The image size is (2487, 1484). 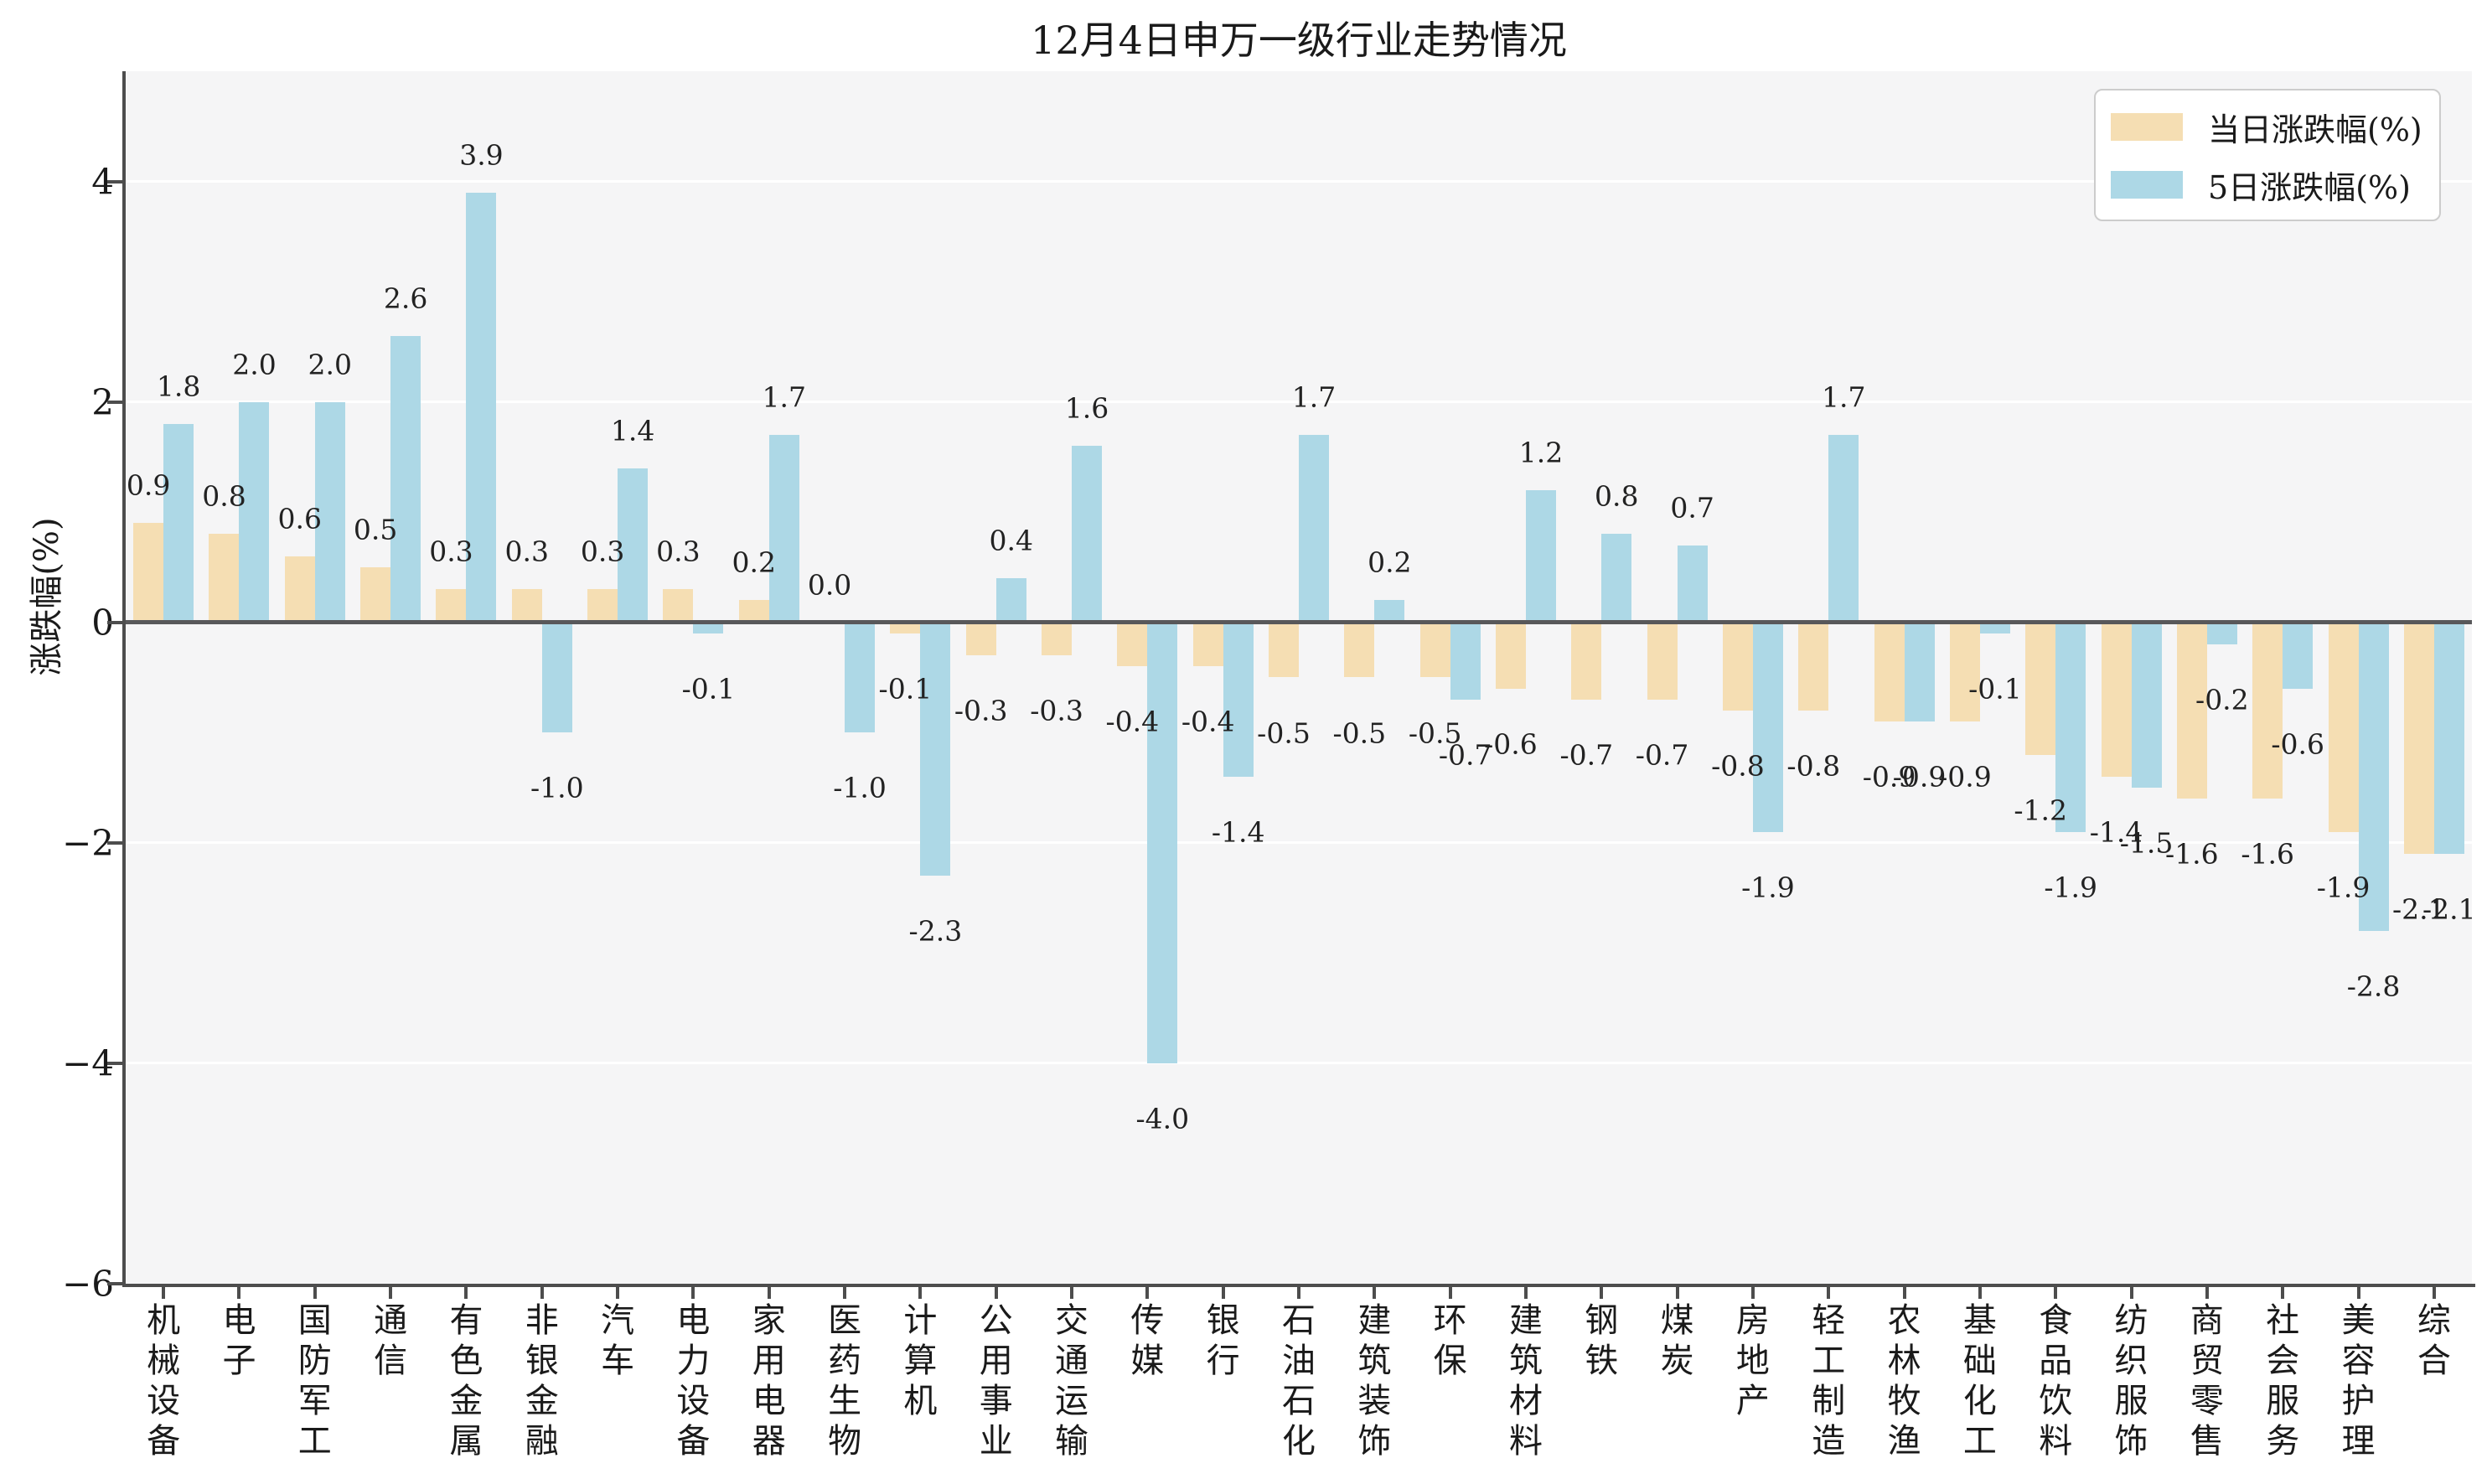 I want to click on x-tickmark-纺织服饰, so click(x=2131, y=1293).